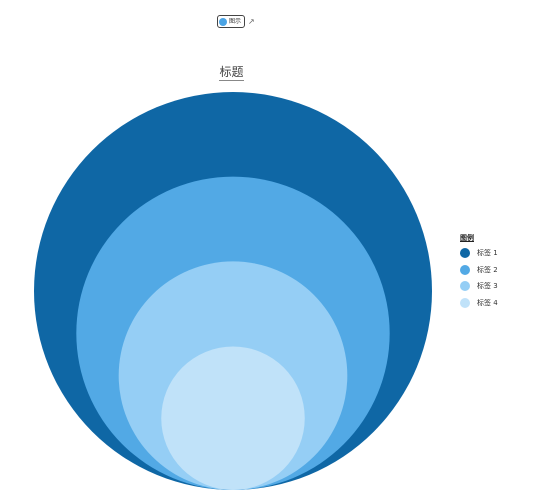 The width and height of the screenshot is (548, 500). I want to click on toggle-label: 图示, so click(235, 21).